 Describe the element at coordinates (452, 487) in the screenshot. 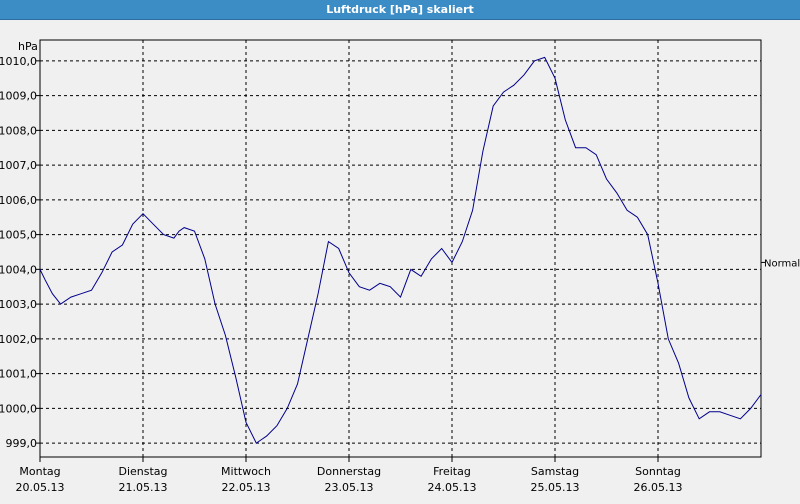

I see `x-tick-date-label: 24.05.13` at that location.